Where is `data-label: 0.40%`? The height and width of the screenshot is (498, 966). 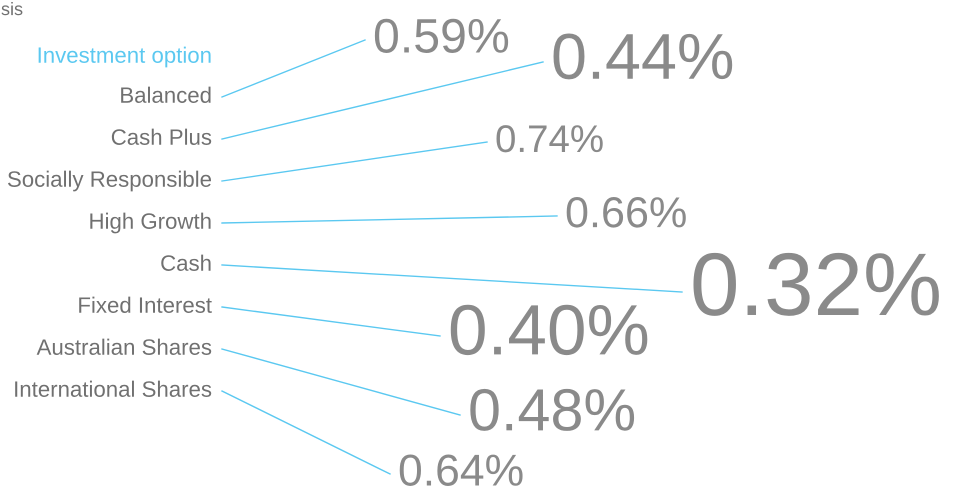 data-label: 0.40% is located at coordinates (549, 330).